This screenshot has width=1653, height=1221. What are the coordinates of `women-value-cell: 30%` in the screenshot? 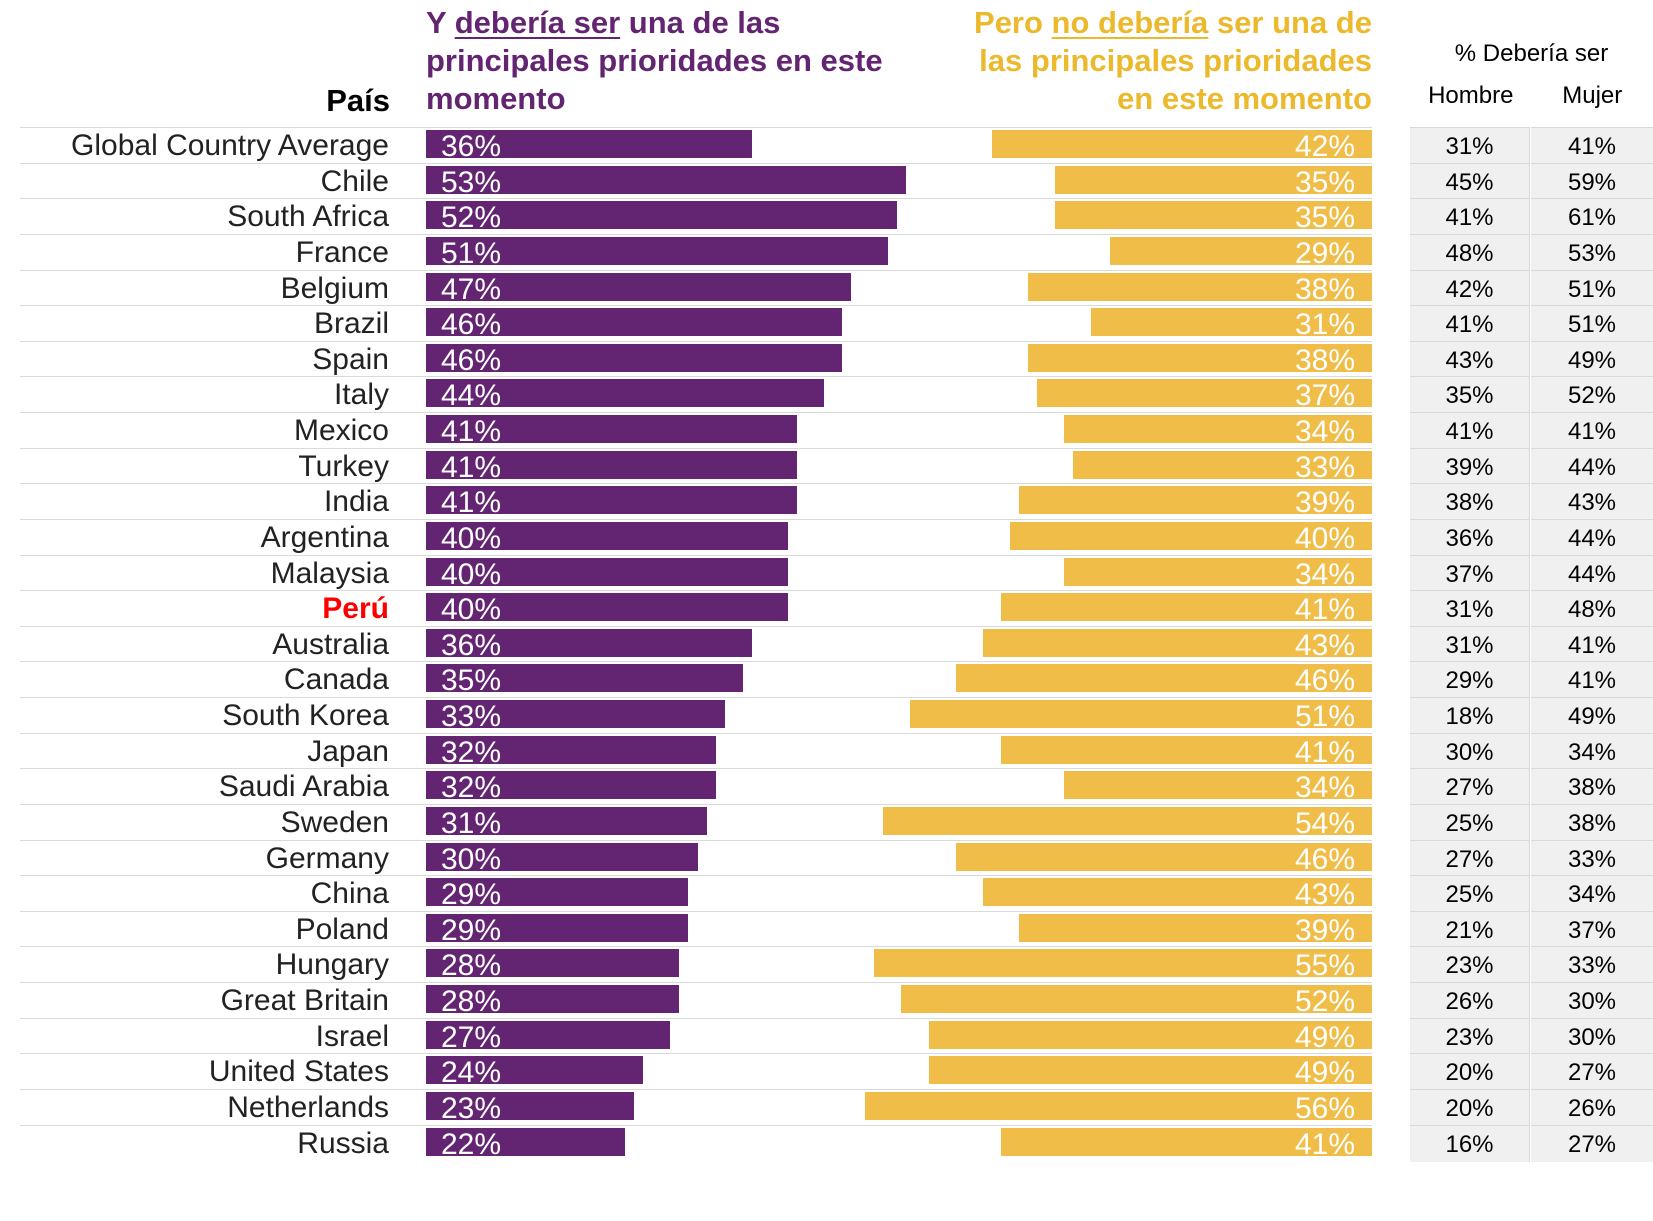 It's located at (1592, 1036).